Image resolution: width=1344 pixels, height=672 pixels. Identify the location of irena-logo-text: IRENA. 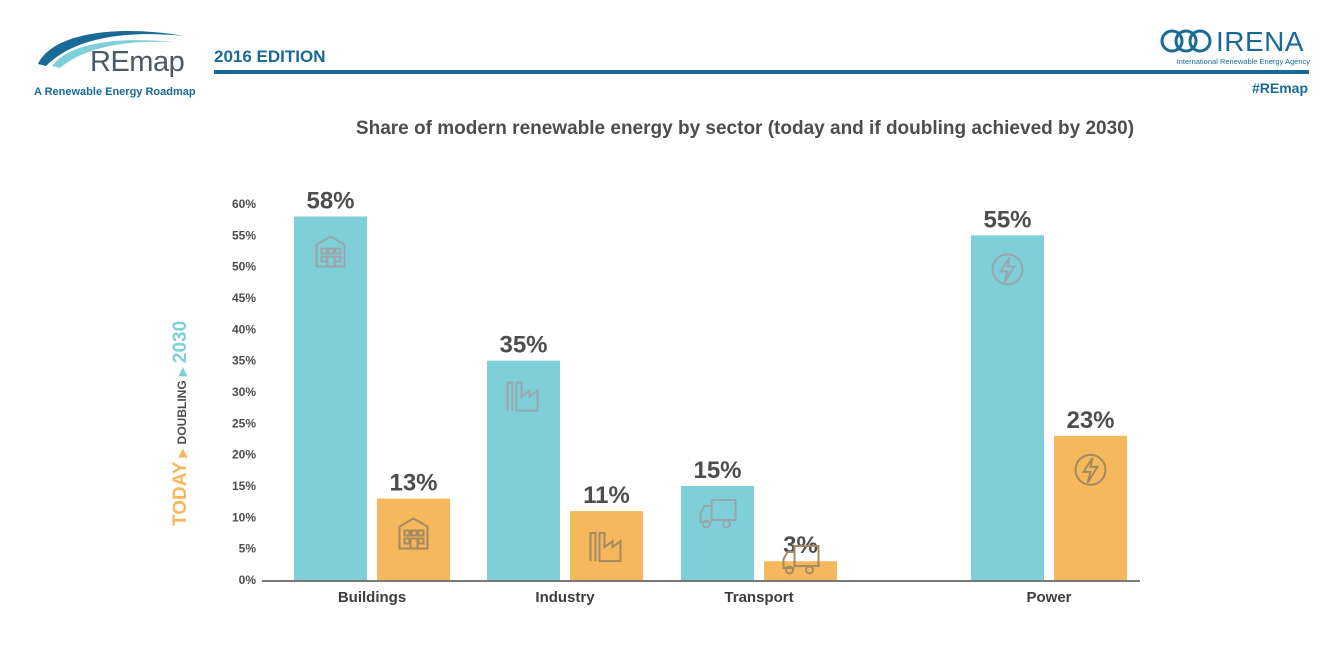
(1260, 41).